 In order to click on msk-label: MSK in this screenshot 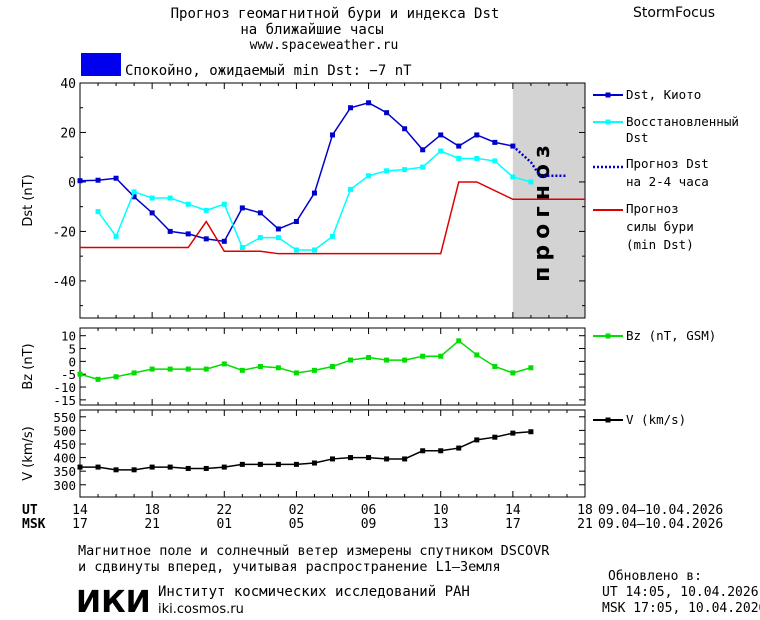, I will do `click(34, 524)`.